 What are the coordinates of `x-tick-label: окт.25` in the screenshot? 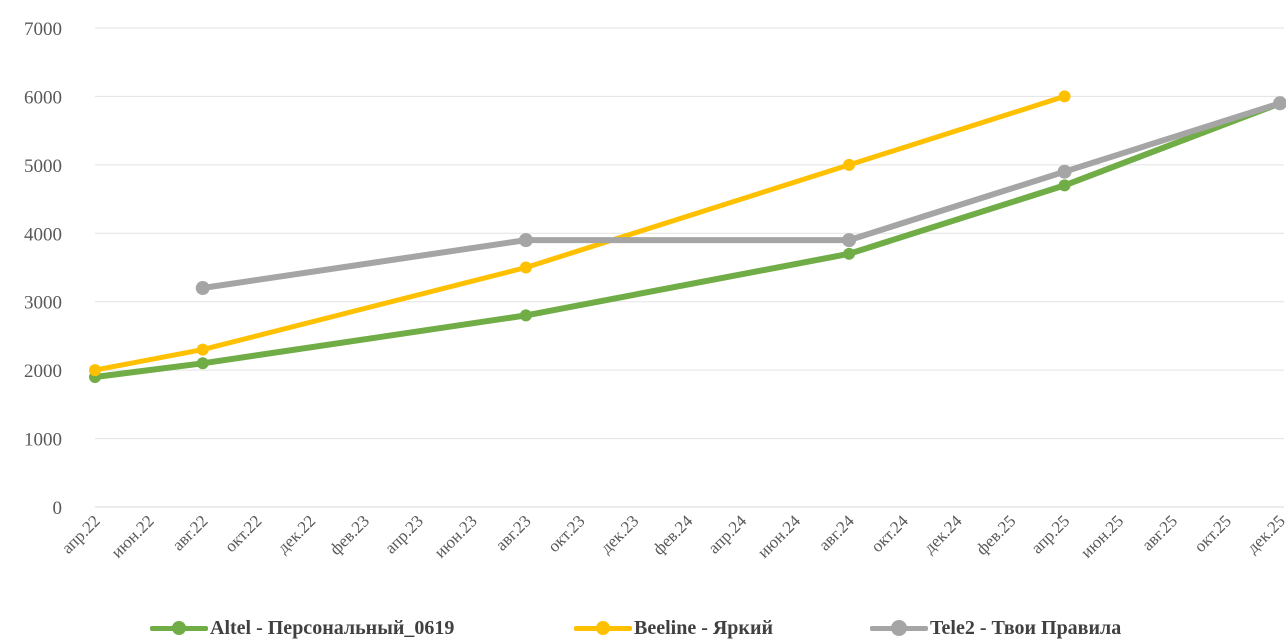 It's located at (1212, 533).